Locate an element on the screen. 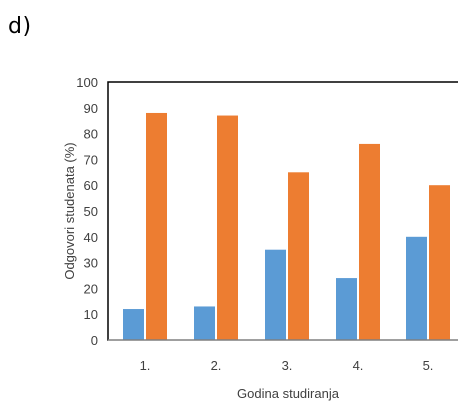 The width and height of the screenshot is (458, 405). x-tick-label: 5. is located at coordinates (428, 365).